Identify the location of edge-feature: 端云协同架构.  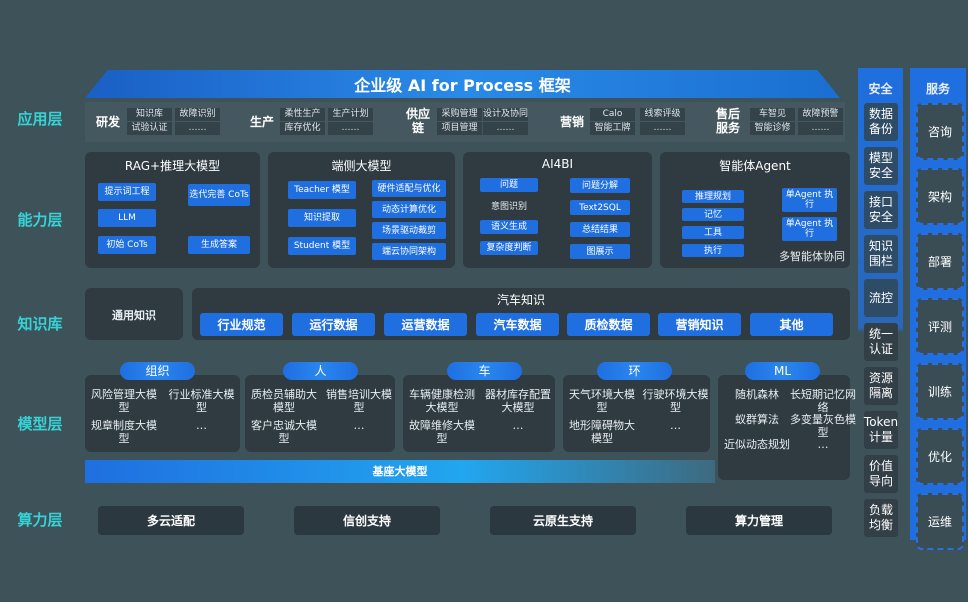
(409, 251).